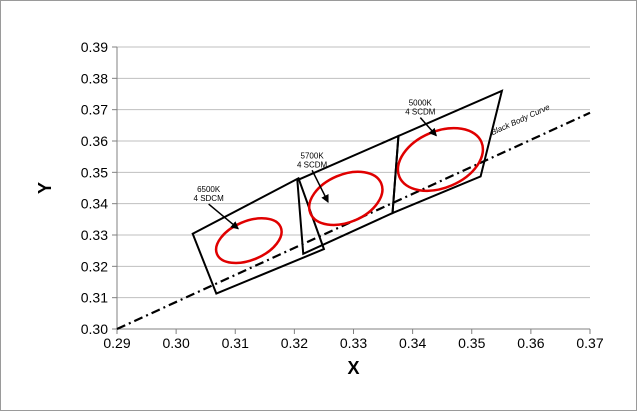 Image resolution: width=637 pixels, height=412 pixels. What do you see at coordinates (353, 343) in the screenshot?
I see `x-tick-label: 0.33` at bounding box center [353, 343].